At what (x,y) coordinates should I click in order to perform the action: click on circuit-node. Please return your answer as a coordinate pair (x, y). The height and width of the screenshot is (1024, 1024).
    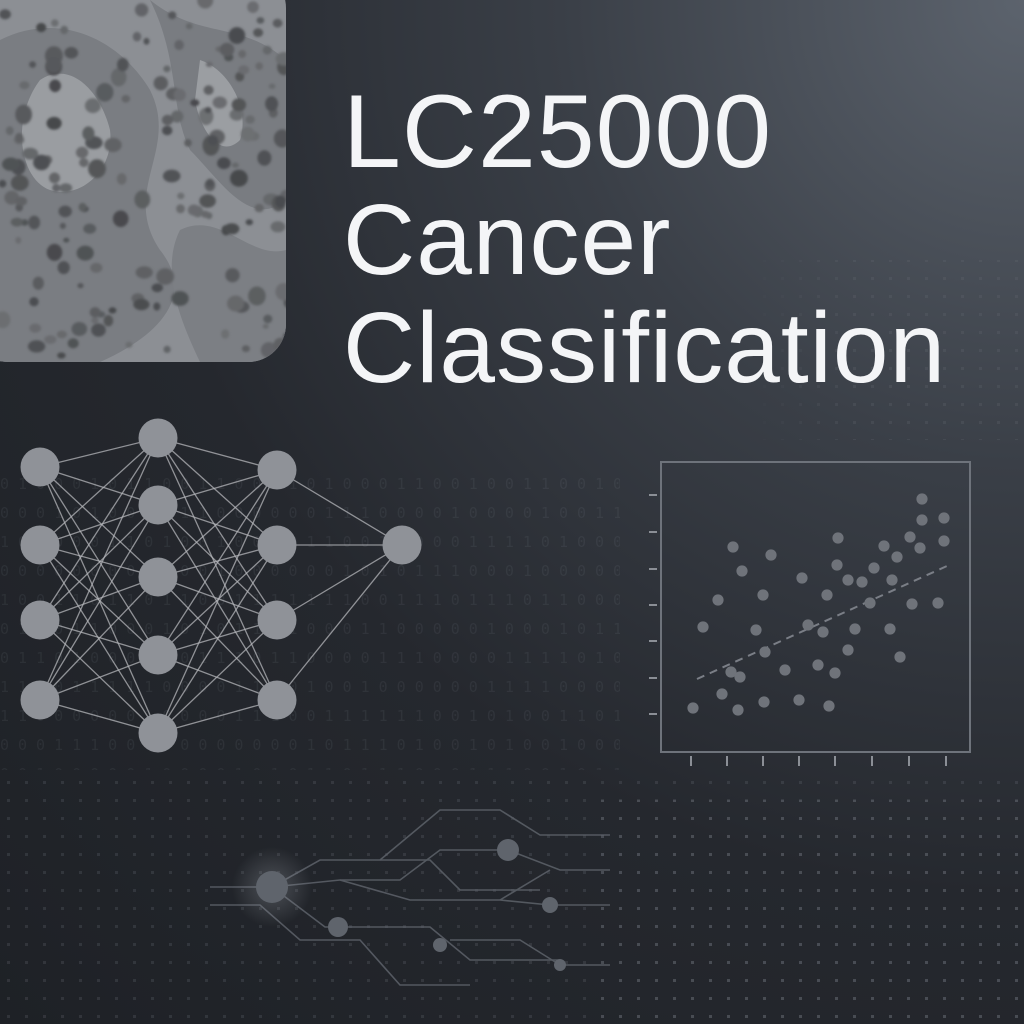
    Looking at the image, I should click on (550, 905).